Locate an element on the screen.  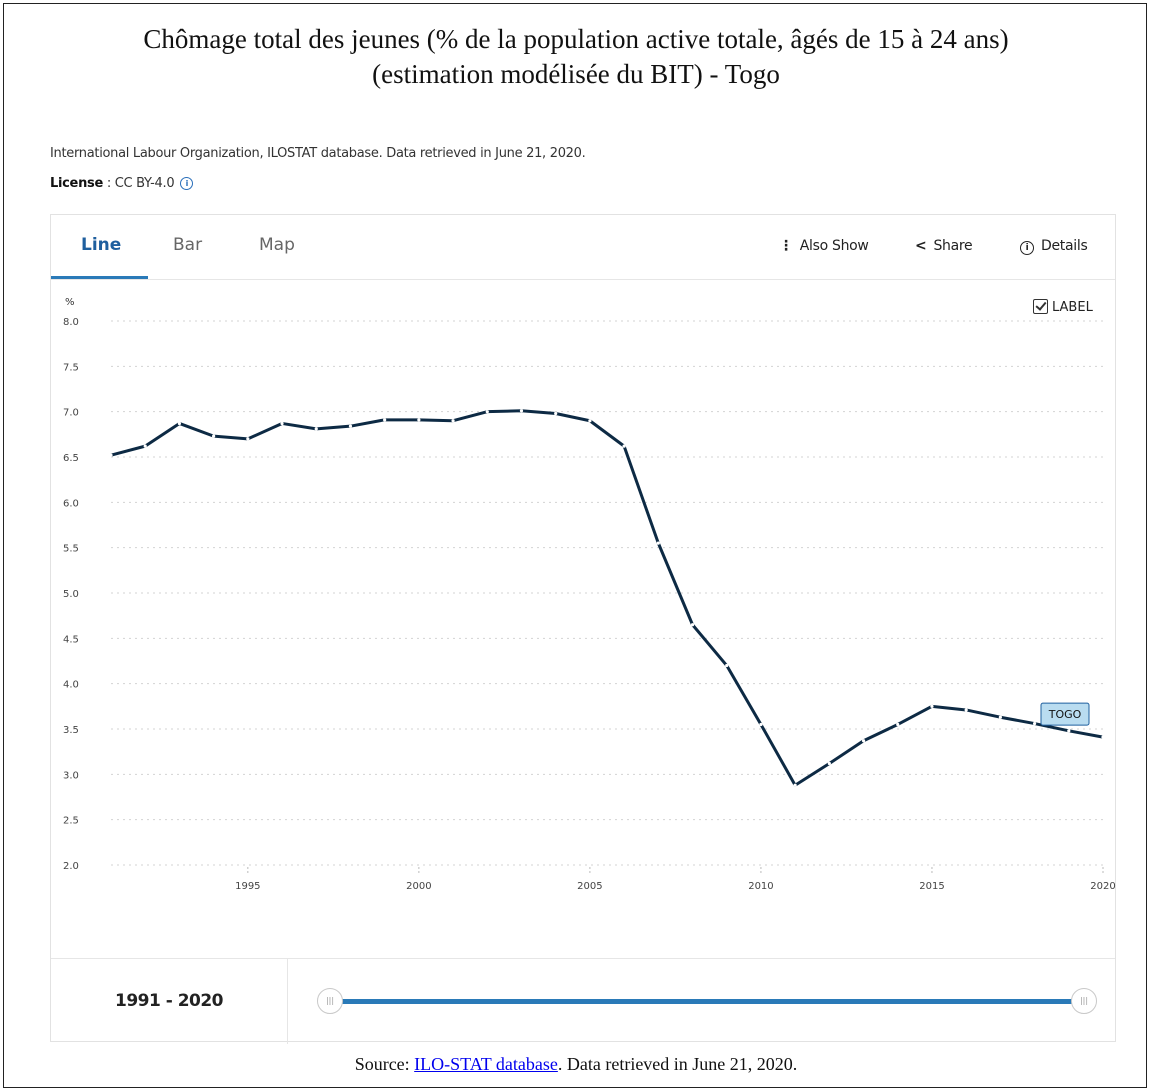
info-icon: i is located at coordinates (1027, 248).